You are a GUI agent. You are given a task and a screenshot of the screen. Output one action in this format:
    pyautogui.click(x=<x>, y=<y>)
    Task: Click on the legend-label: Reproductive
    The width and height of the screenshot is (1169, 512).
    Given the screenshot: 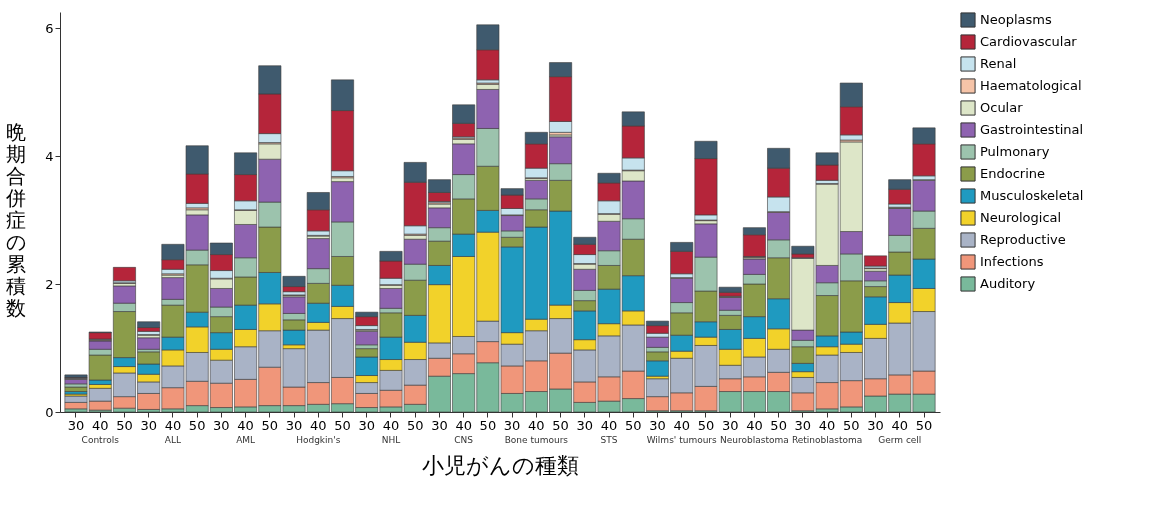 What is the action you would take?
    pyautogui.click(x=1023, y=239)
    